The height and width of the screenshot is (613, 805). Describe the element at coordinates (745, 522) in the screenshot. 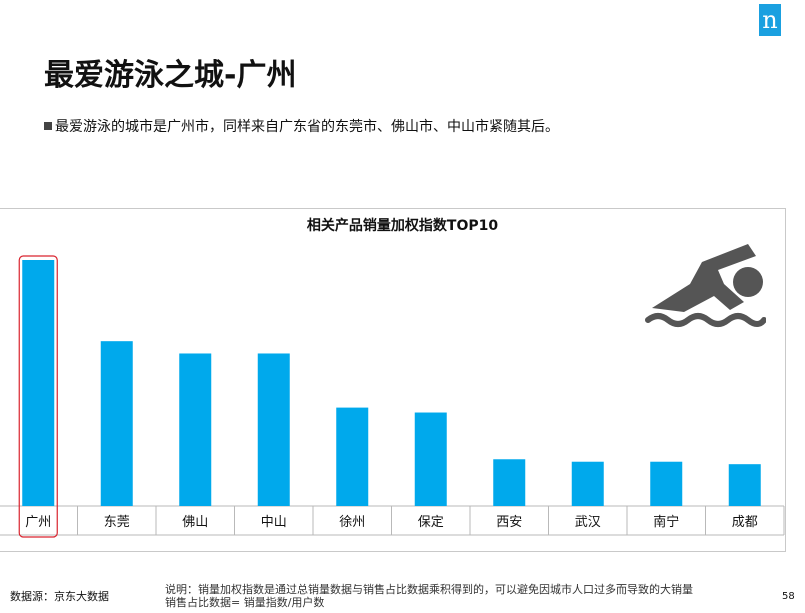

I see `tick-label-9: 成都` at that location.